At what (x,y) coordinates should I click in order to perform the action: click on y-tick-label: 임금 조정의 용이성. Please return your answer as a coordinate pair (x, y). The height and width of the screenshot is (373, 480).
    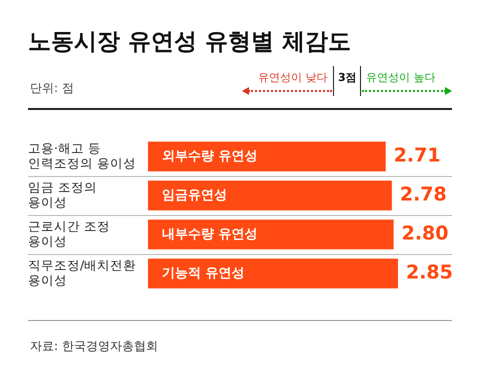
    Looking at the image, I should click on (62, 194).